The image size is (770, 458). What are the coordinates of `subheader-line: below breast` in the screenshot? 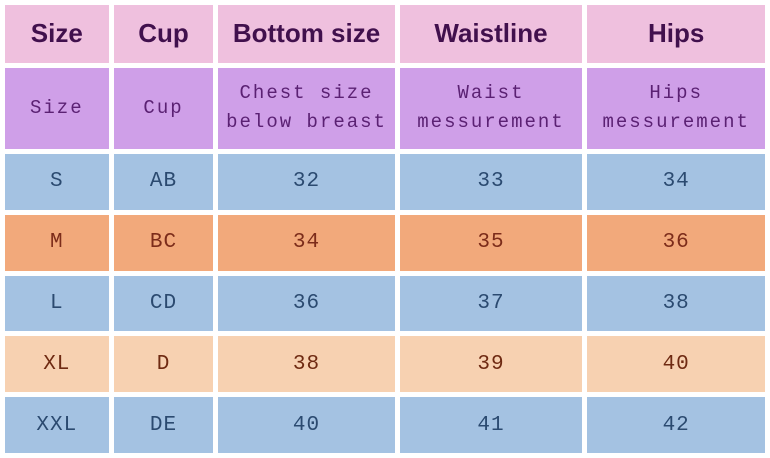 It's located at (306, 122).